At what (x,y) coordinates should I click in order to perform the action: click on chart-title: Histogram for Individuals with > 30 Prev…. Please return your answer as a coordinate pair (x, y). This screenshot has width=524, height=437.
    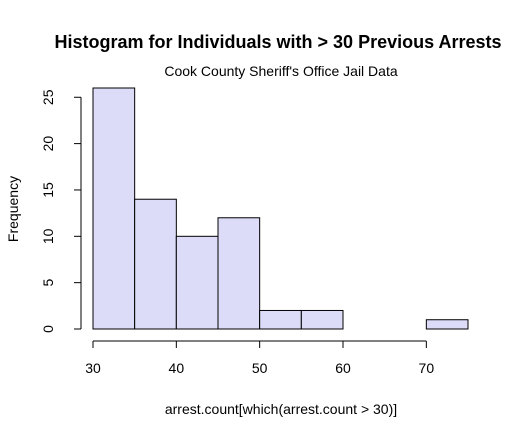
    Looking at the image, I should click on (278, 42).